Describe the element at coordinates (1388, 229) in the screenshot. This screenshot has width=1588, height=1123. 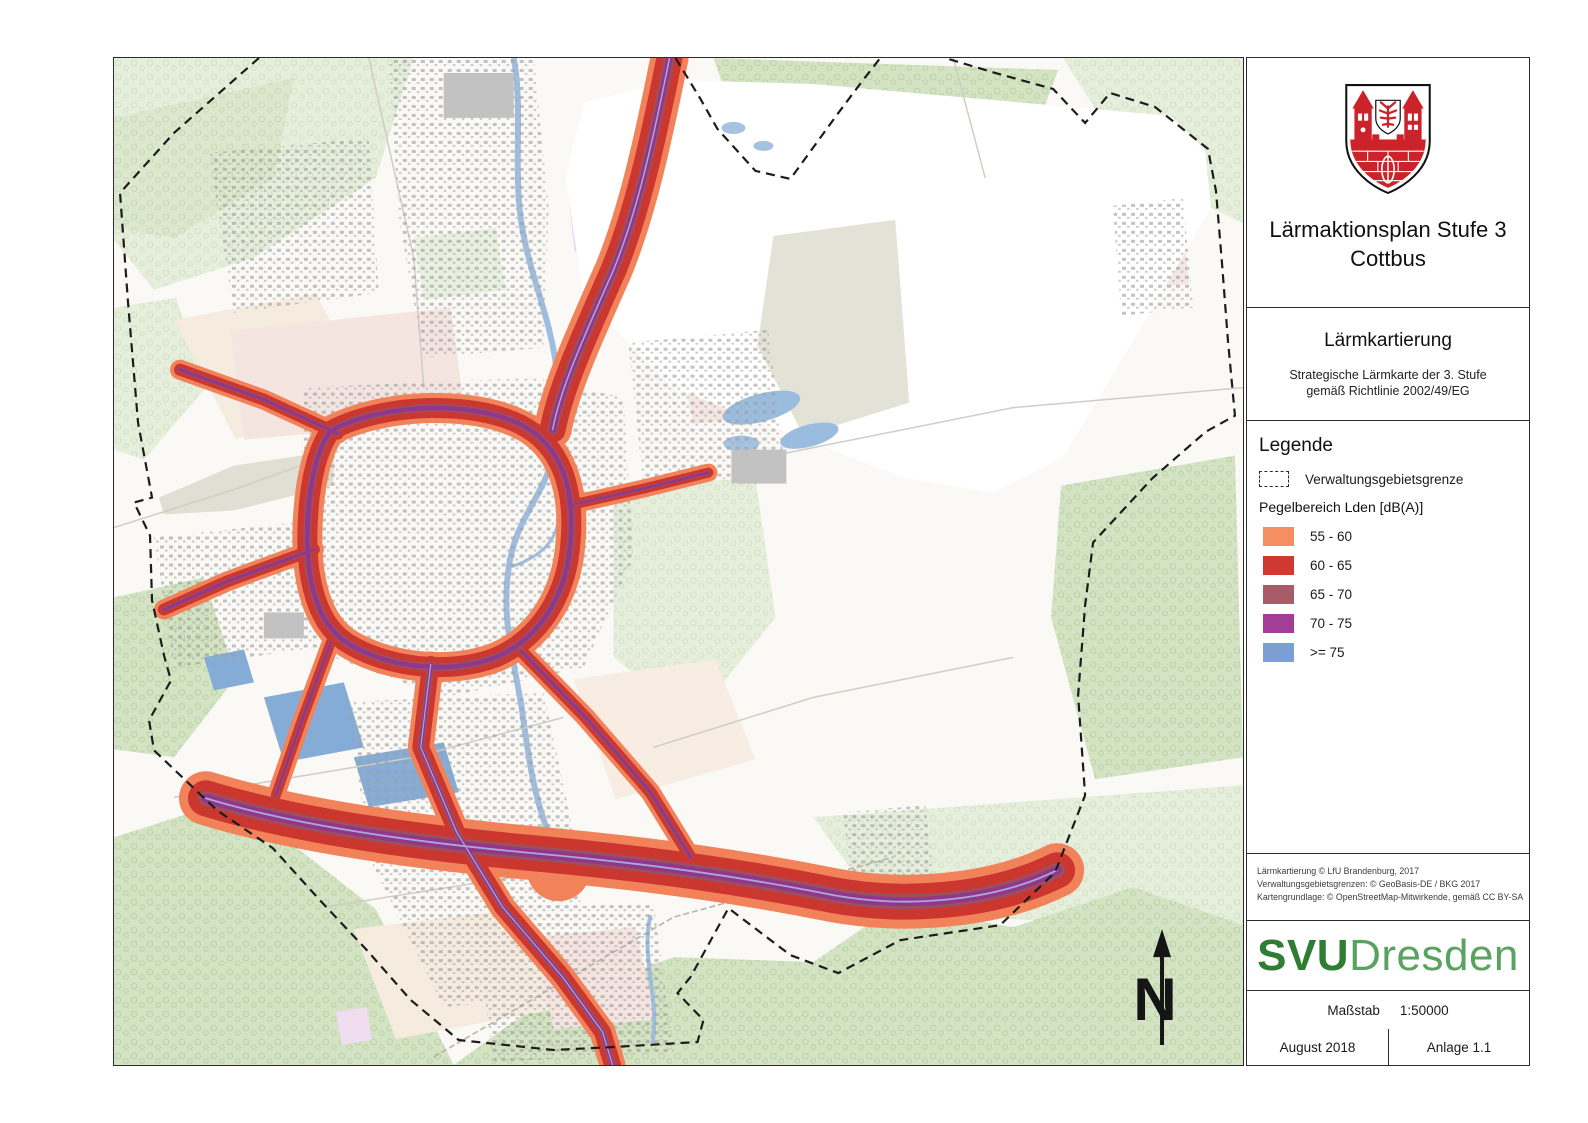
I see `page-title-line1: Lärmaktionsplan Stufe 3` at that location.